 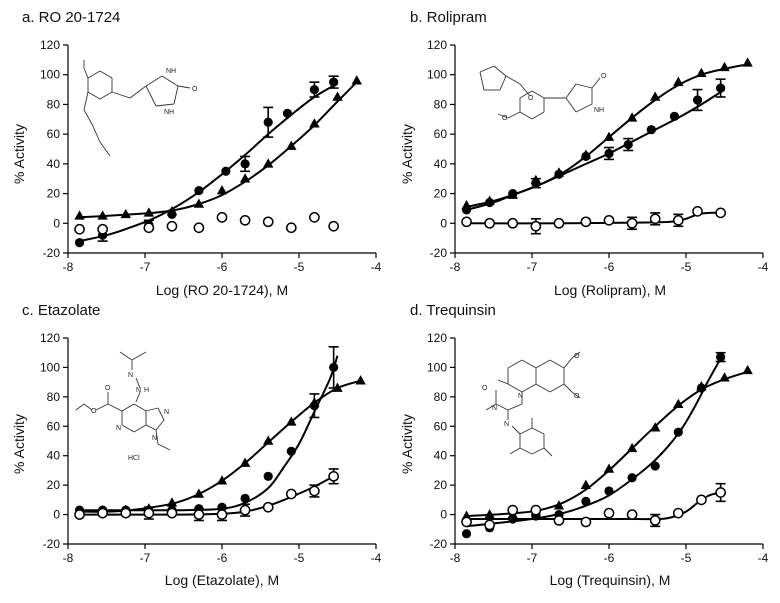 I want to click on panel-b-structure-label: NH, so click(x=599, y=110).